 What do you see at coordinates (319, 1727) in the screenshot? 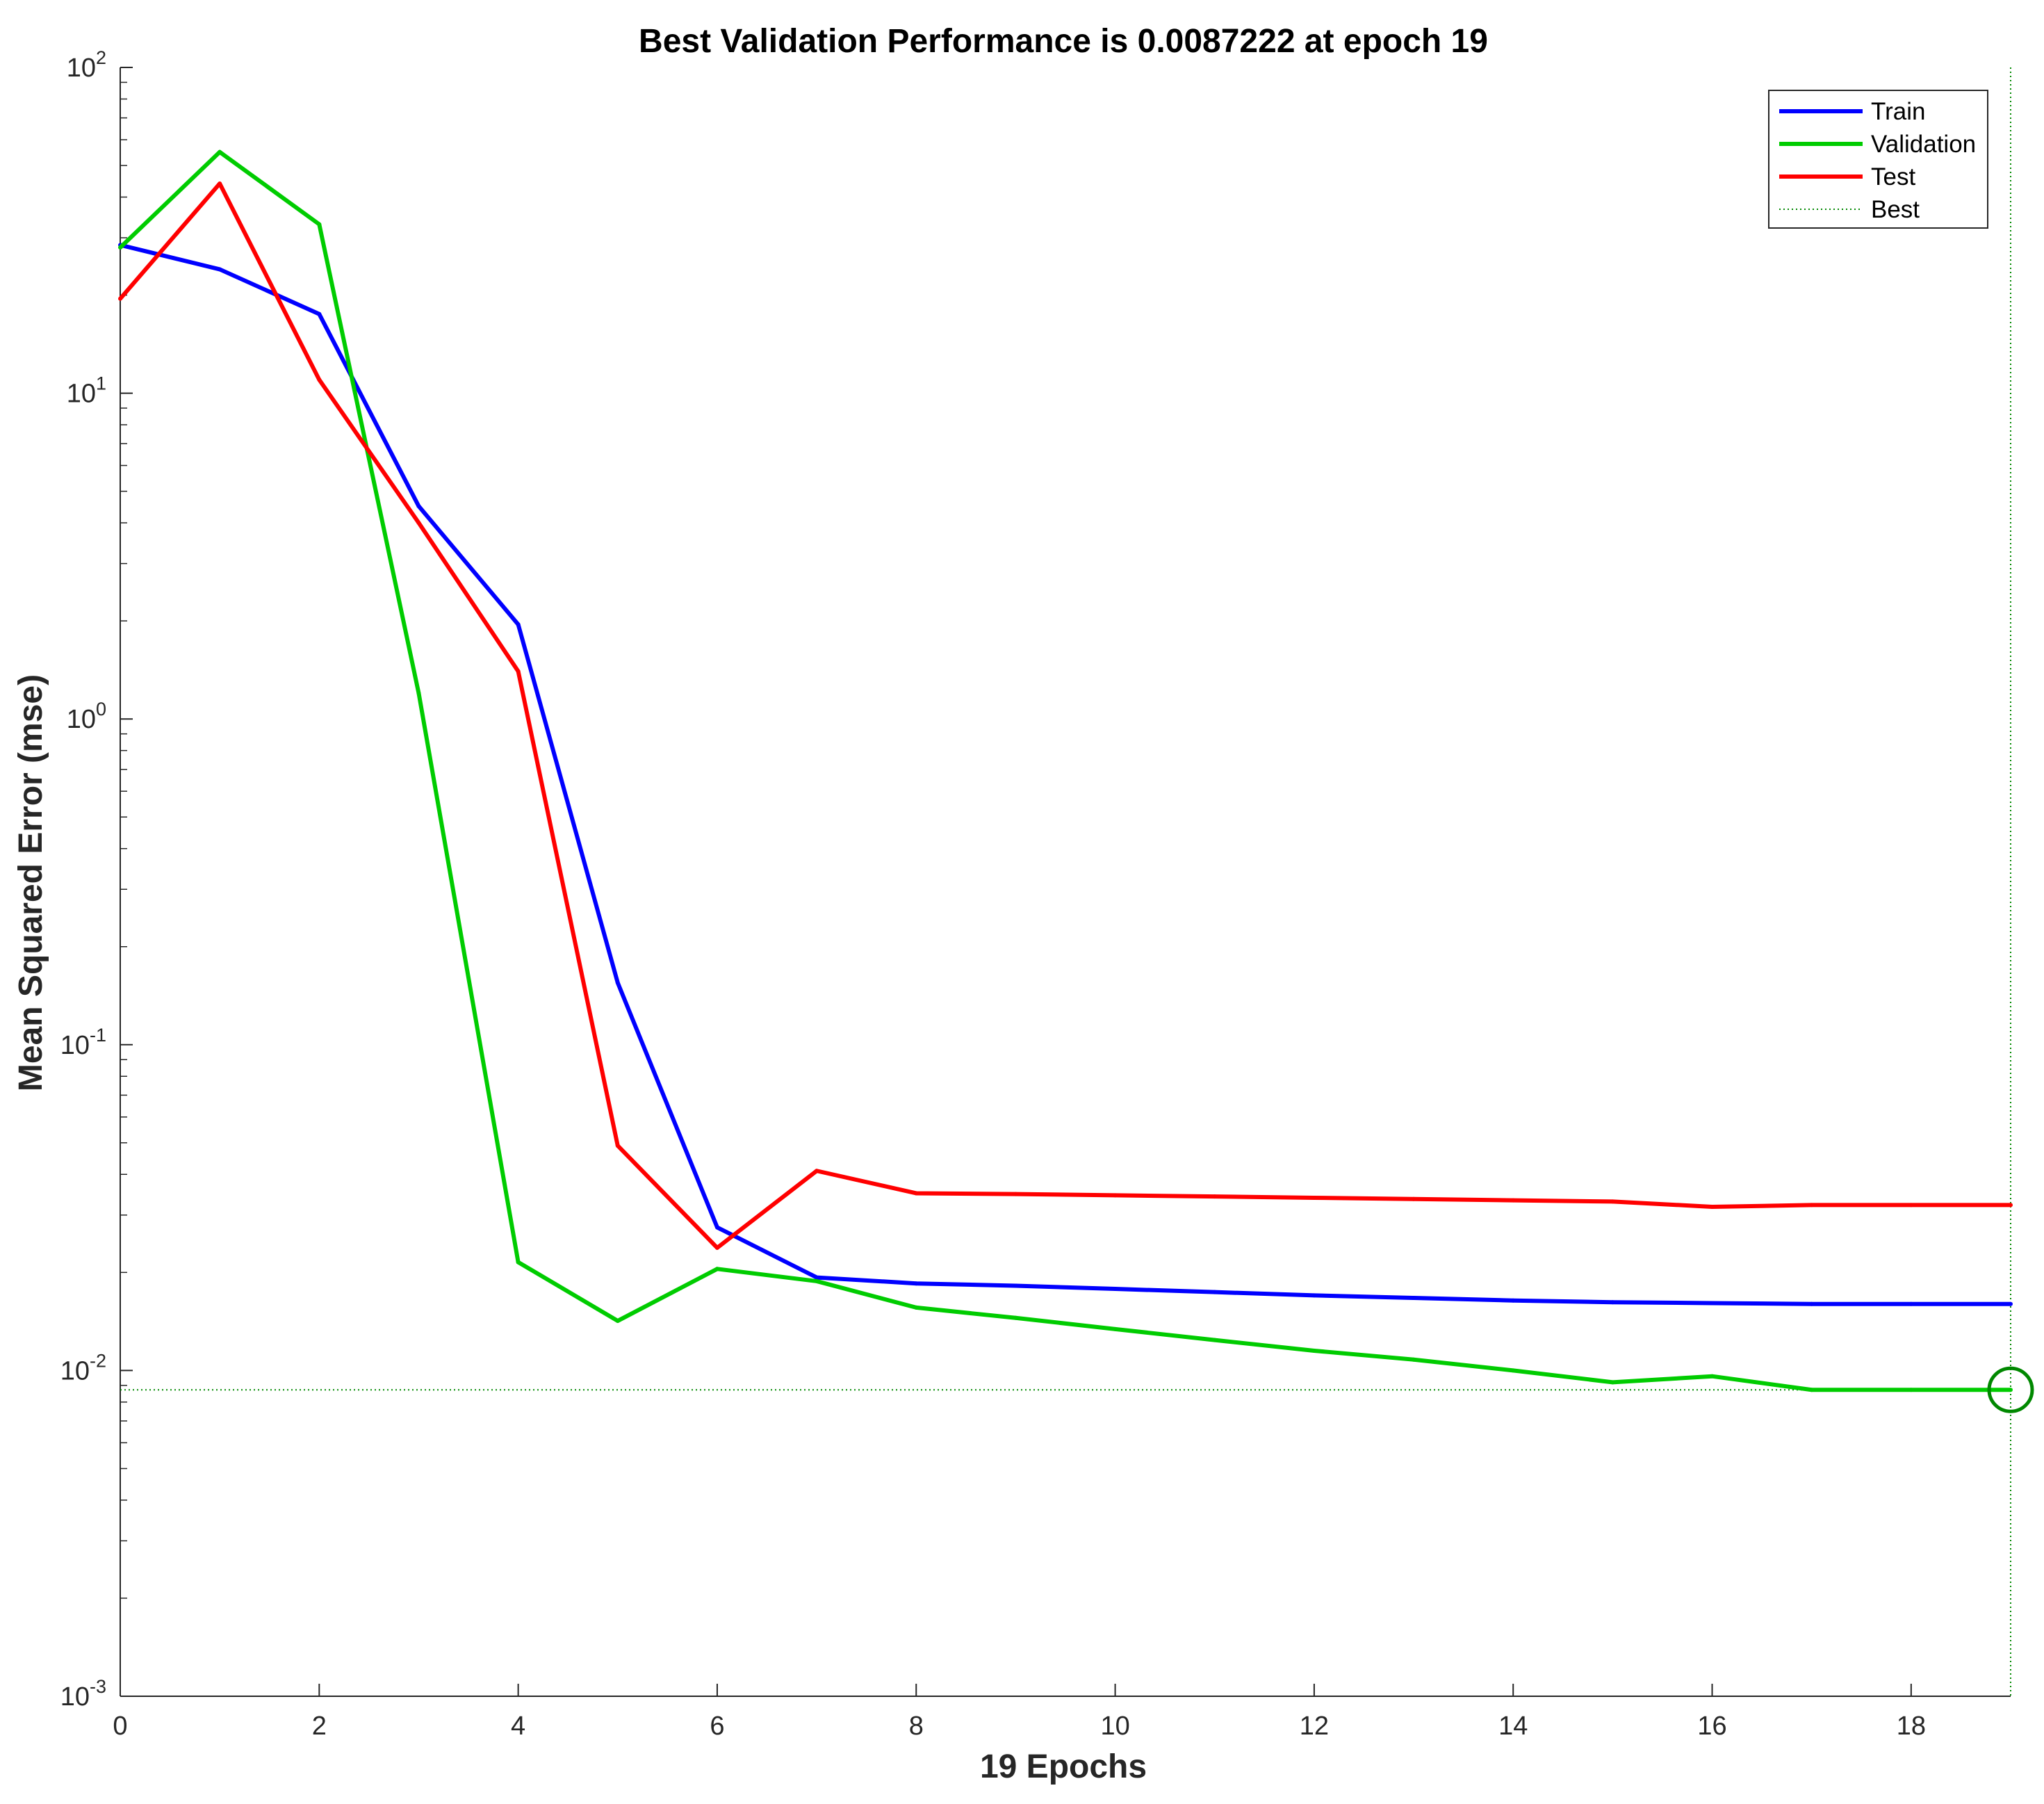
I see `x-tick-label: 2` at bounding box center [319, 1727].